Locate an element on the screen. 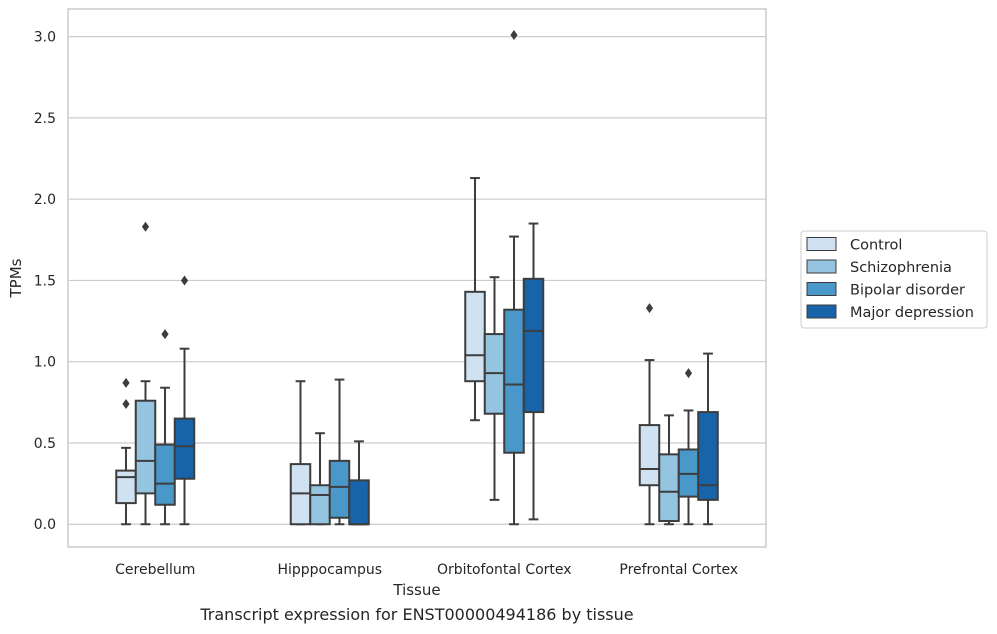 The width and height of the screenshot is (997, 634). y-tick-label: 2.5 is located at coordinates (45, 119).